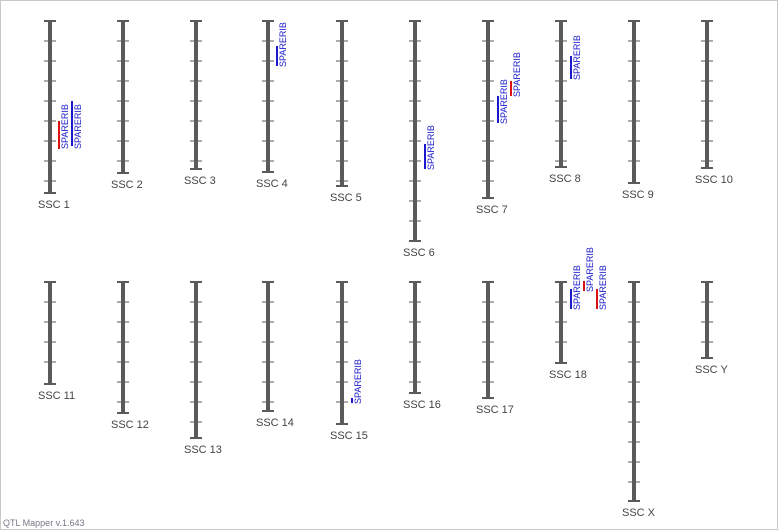 The height and width of the screenshot is (530, 778). Describe the element at coordinates (495, 410) in the screenshot. I see `chromosome-label: SSC 17` at that location.